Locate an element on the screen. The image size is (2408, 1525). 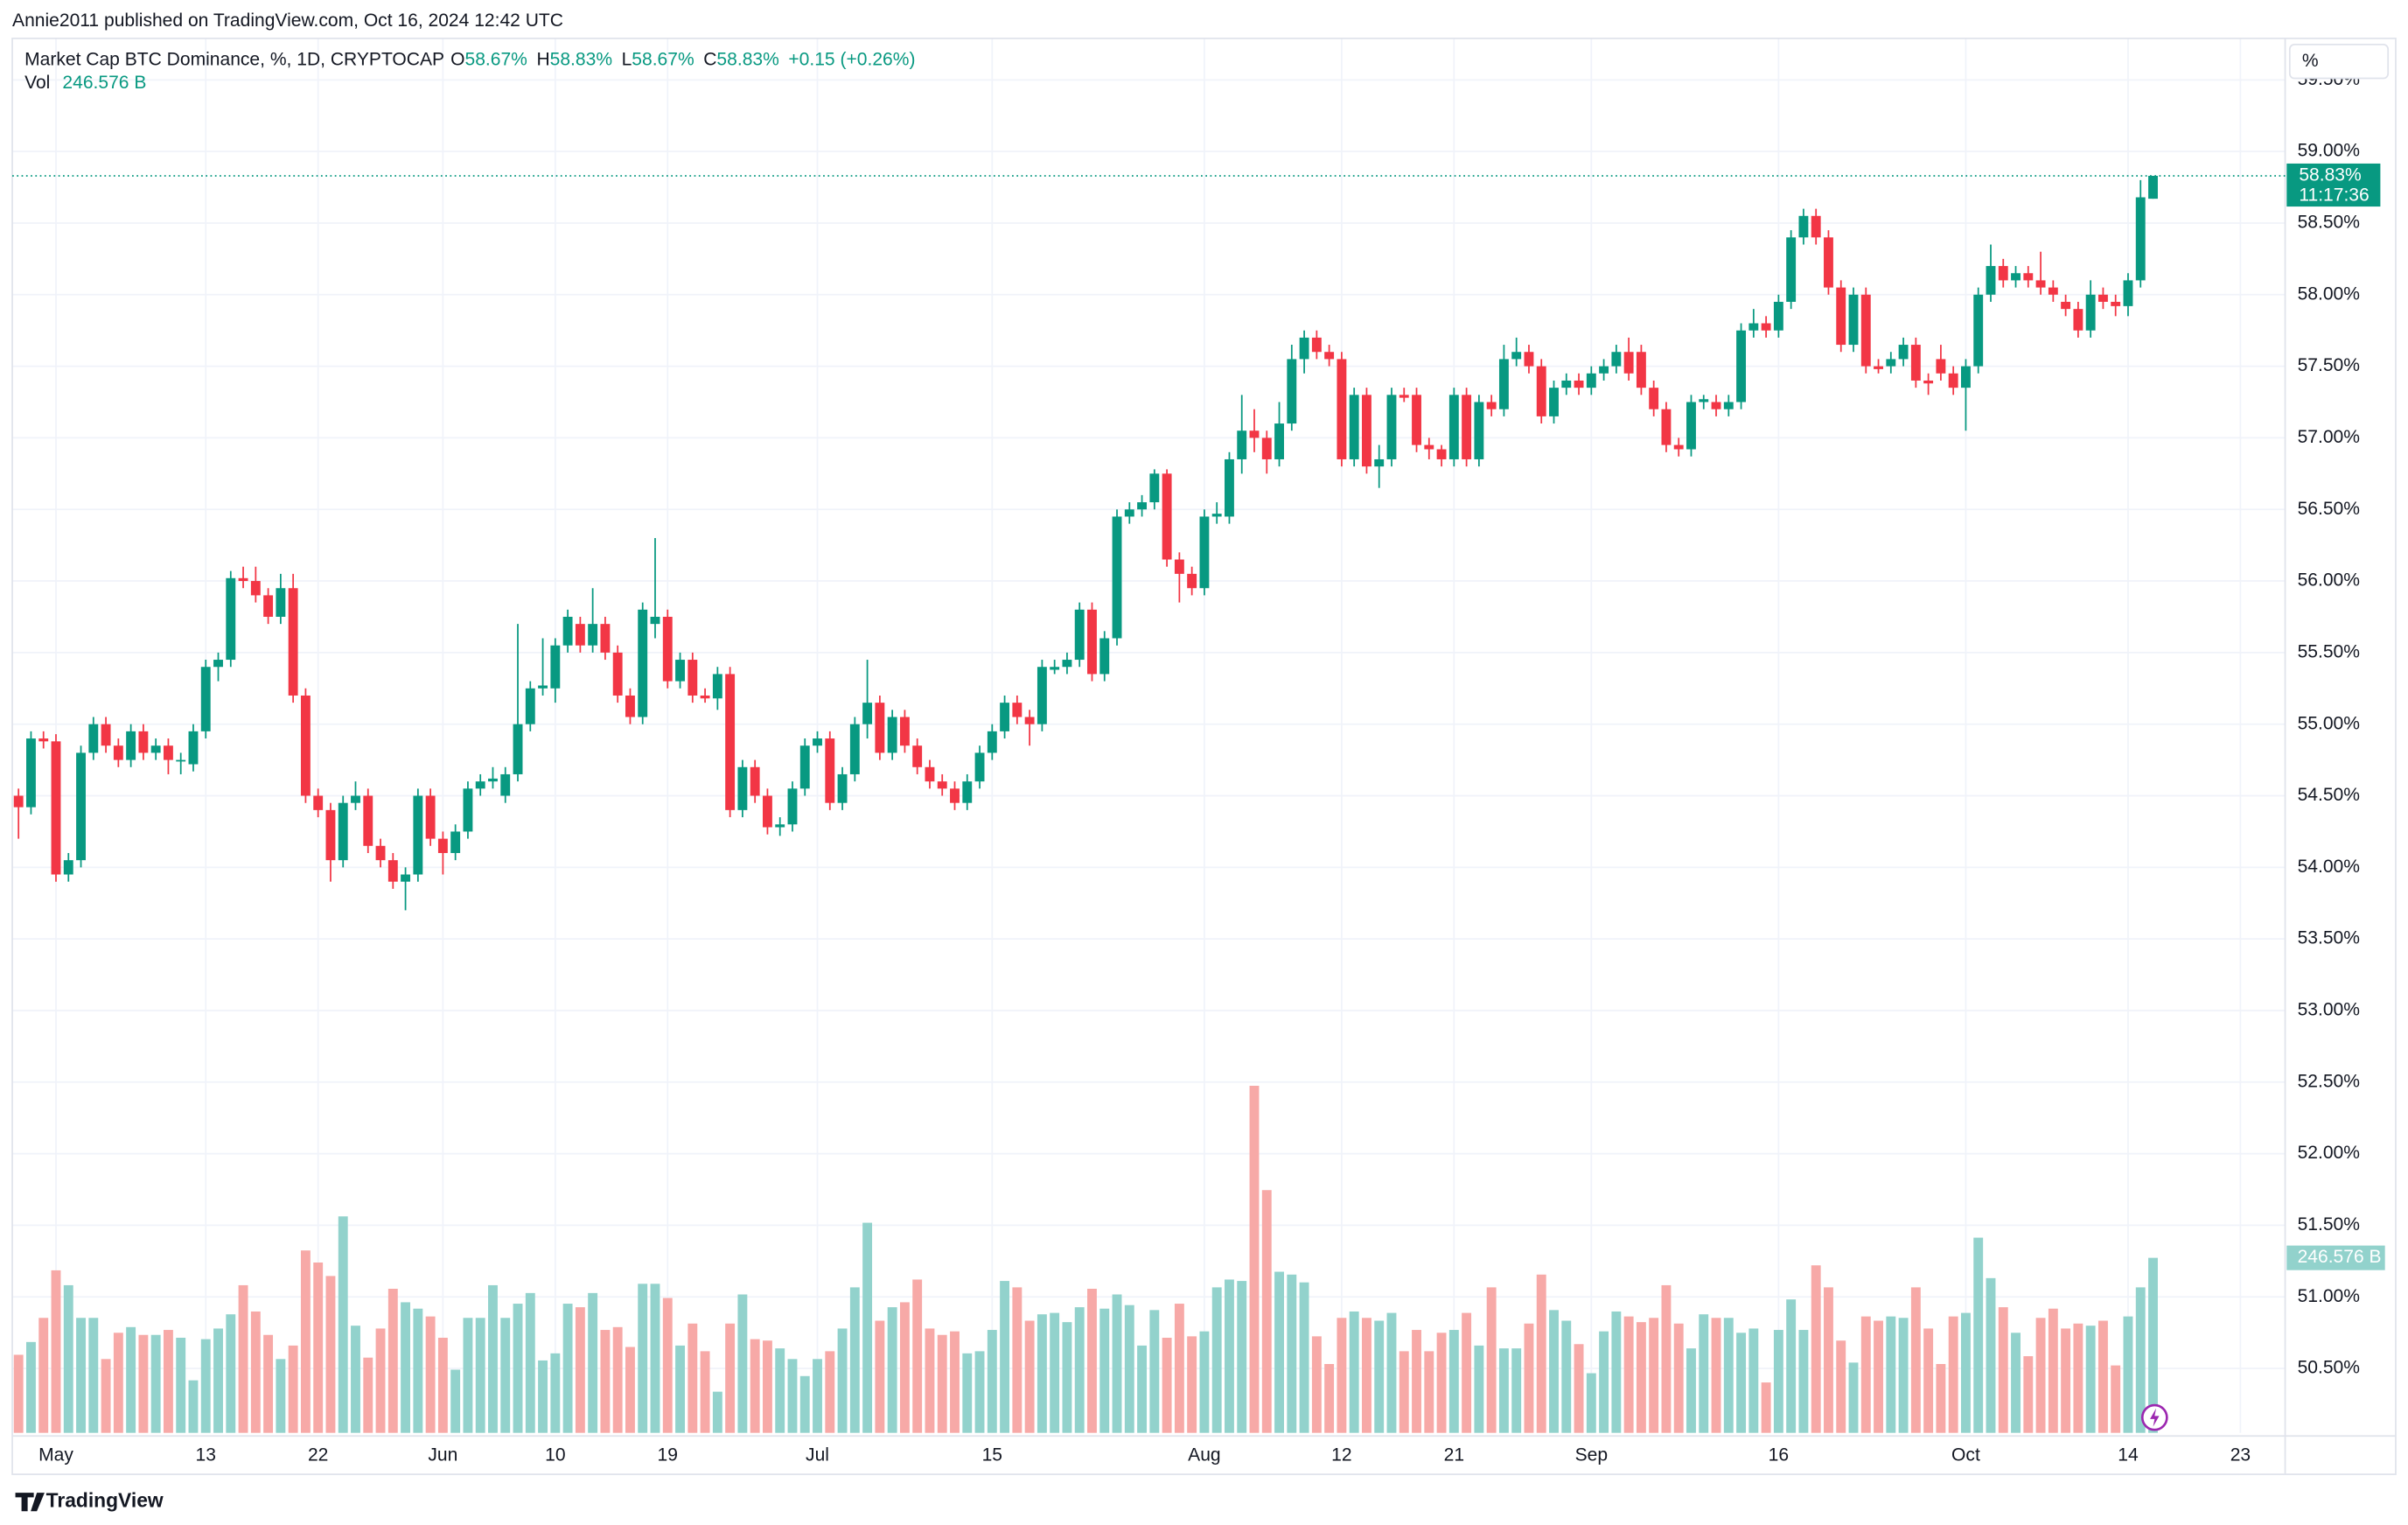
brand: TradingView is located at coordinates (105, 1501).